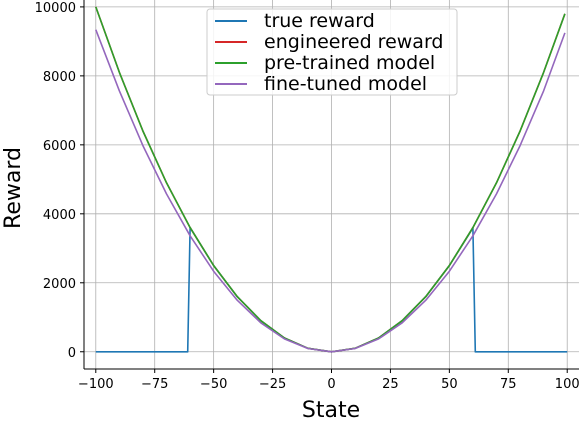 This screenshot has height=422, width=579. Describe the element at coordinates (59, 77) in the screenshot. I see `y-tick-label: 8000` at that location.